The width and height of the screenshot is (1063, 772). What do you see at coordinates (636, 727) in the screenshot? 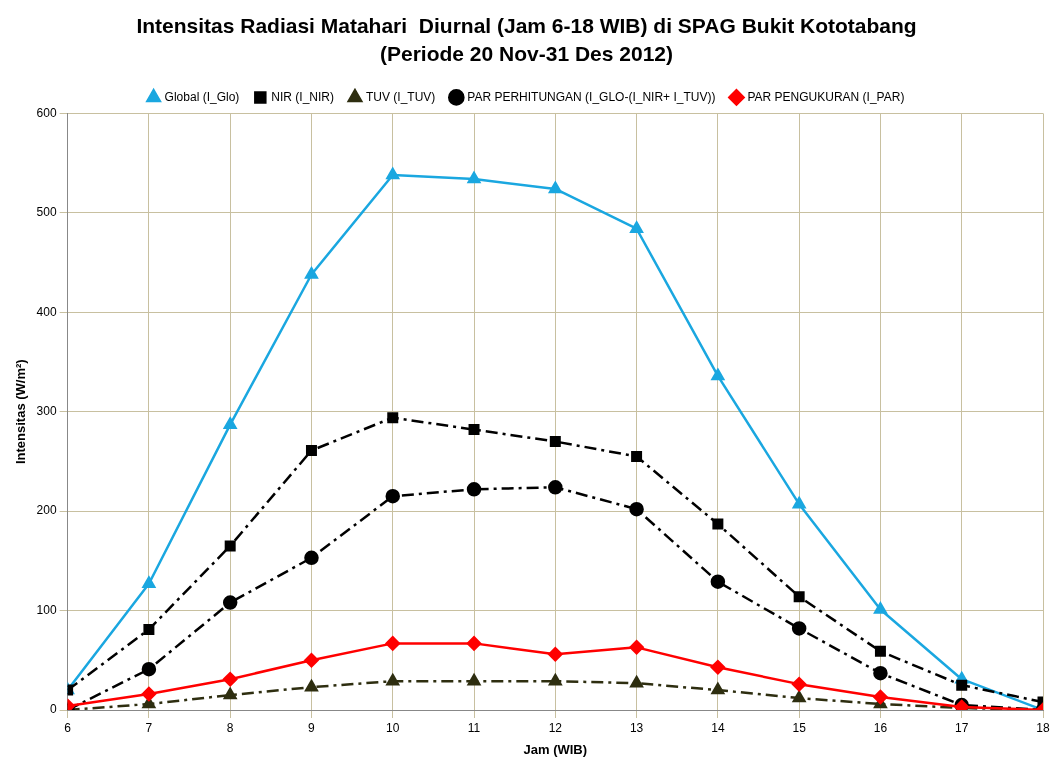
I see `x-tick-label: 13` at bounding box center [636, 727].